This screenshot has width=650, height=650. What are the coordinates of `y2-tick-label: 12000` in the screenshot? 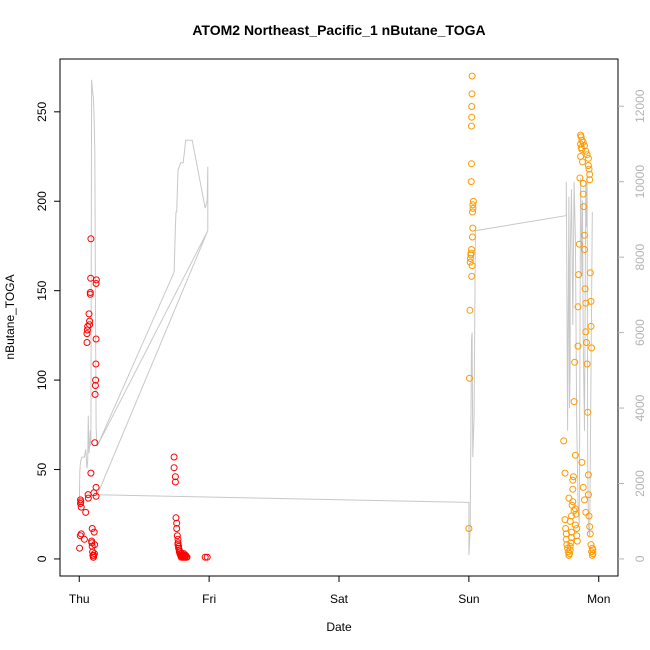 It's located at (640, 106).